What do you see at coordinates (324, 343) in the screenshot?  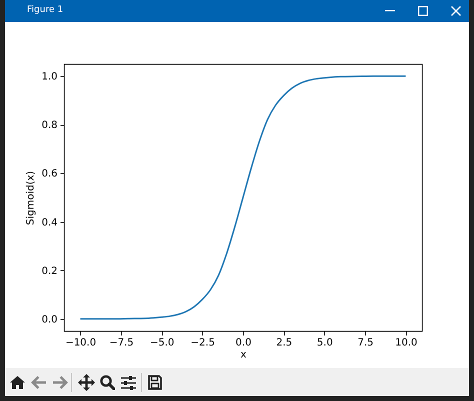 I see `x-tick-label: 5.0` at bounding box center [324, 343].